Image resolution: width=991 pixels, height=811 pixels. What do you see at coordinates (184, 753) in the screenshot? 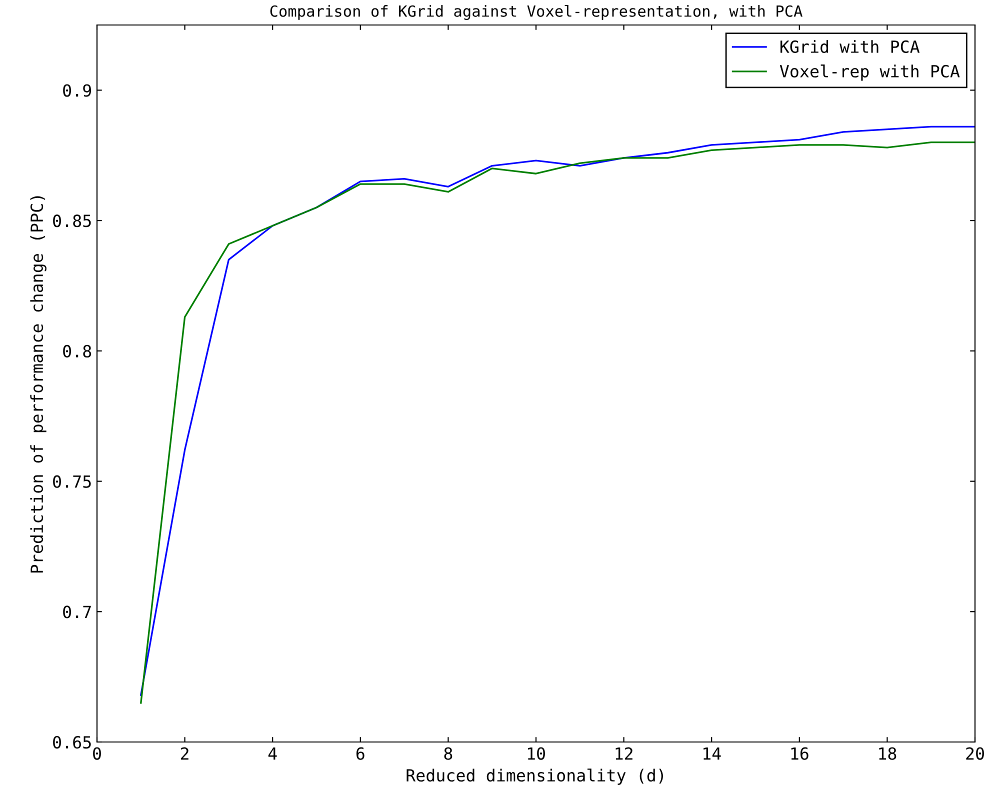
I see `x-tick-label: 2` at bounding box center [184, 753].